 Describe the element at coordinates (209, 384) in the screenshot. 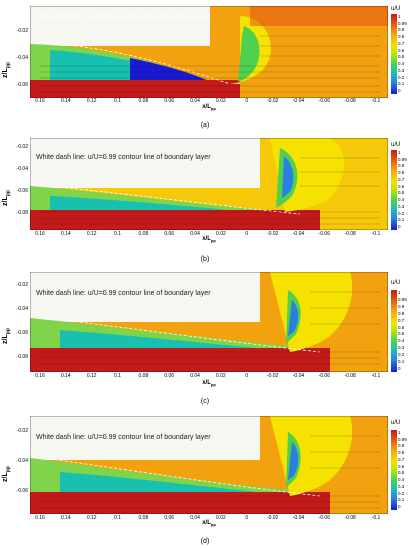

I see `x-axis-label: x/Lpp` at that location.